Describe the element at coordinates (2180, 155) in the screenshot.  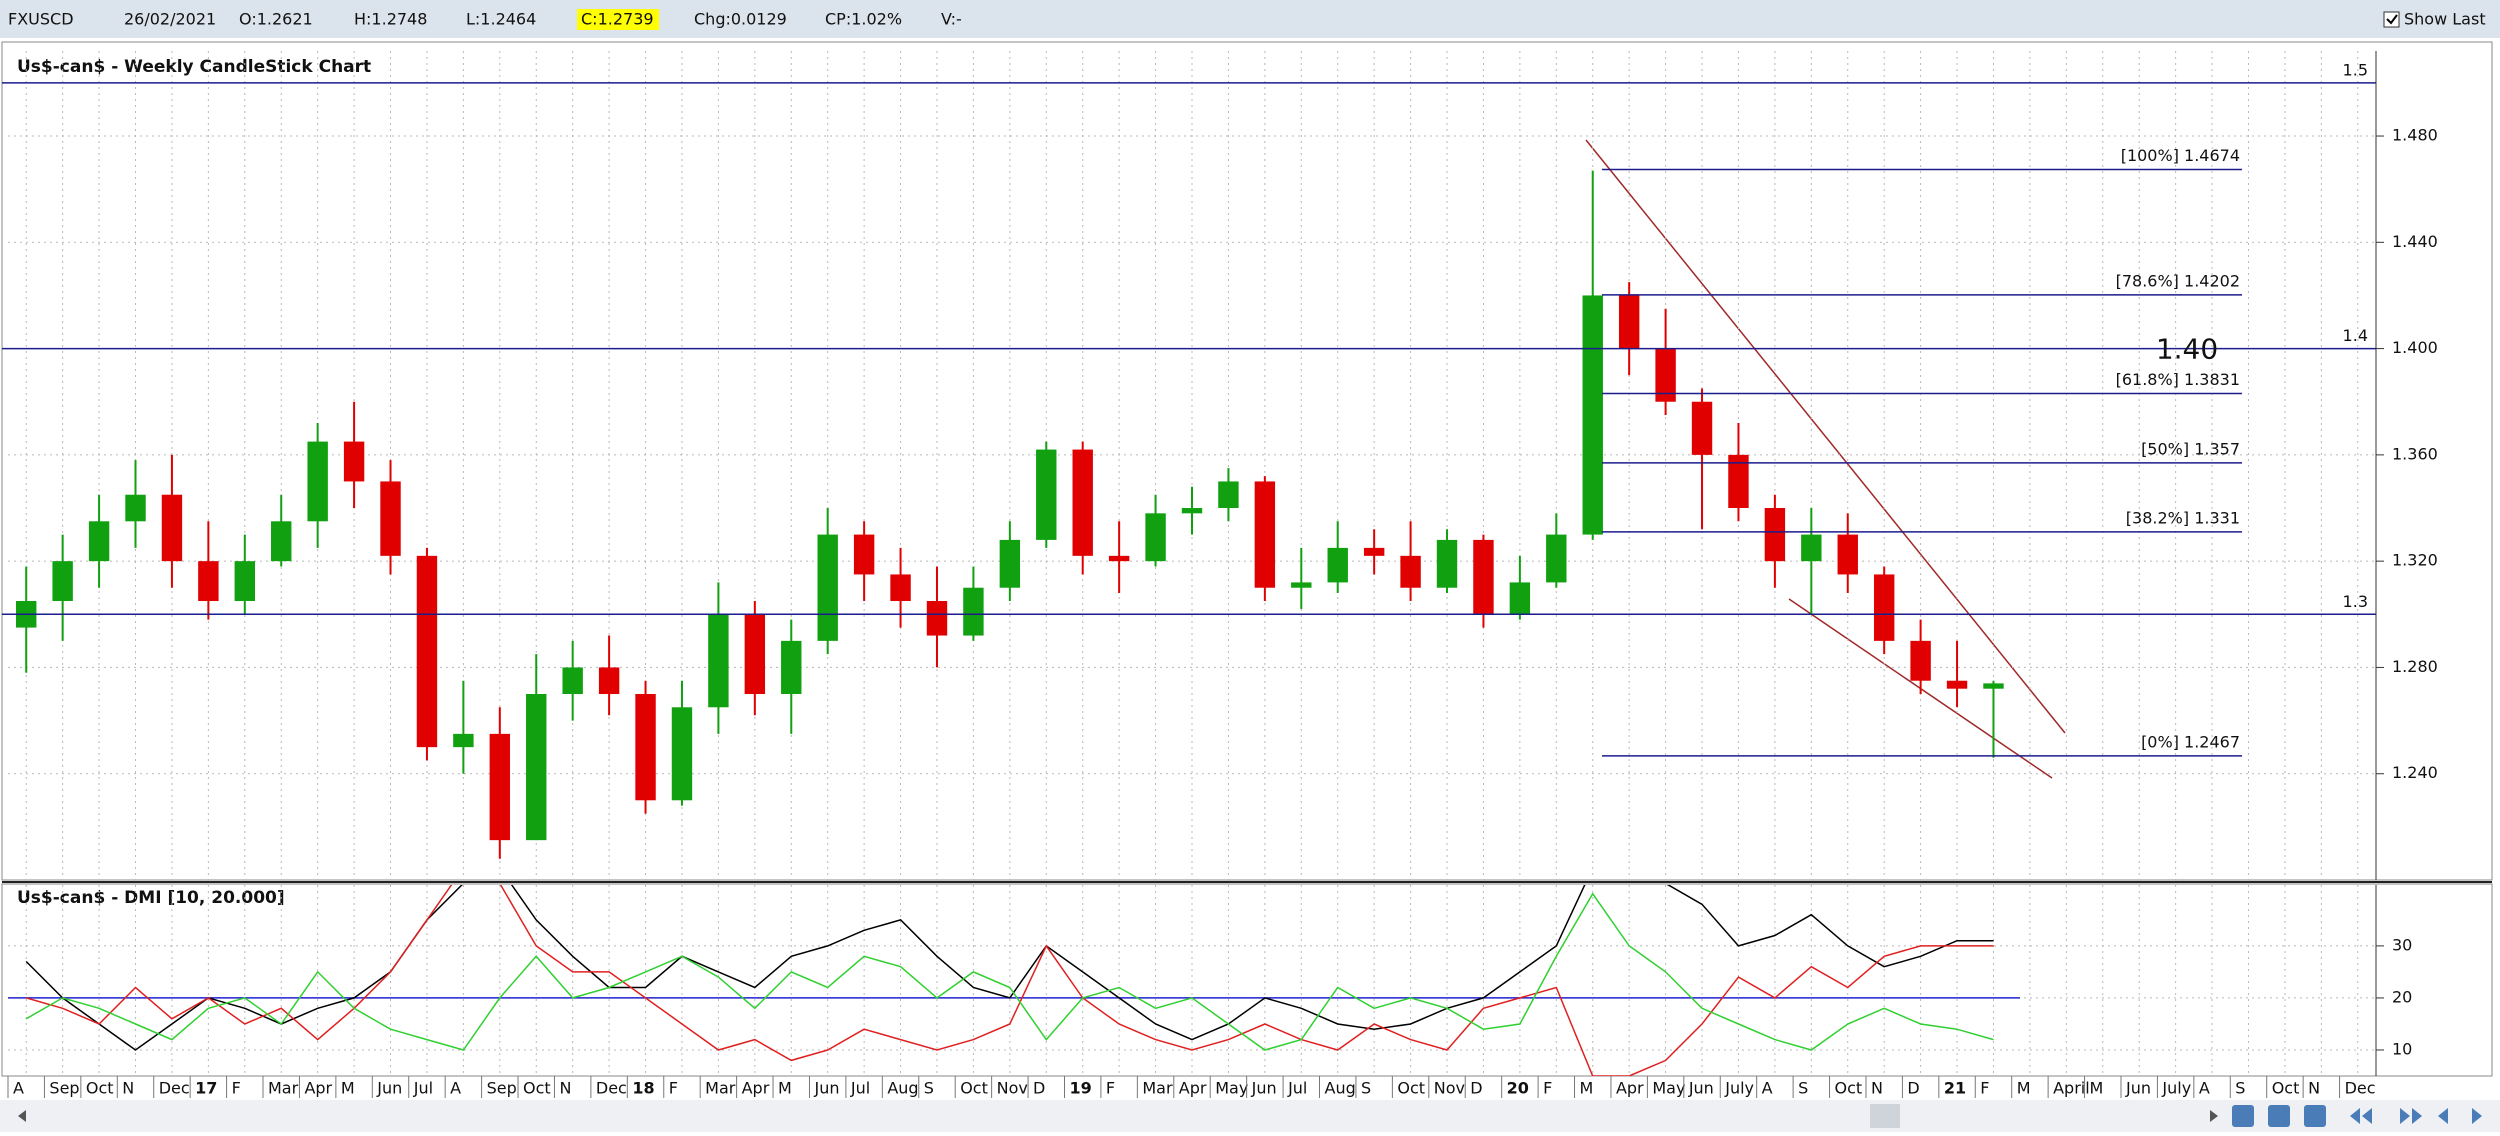
I see `fib-label: [100%] 1.4674` at that location.